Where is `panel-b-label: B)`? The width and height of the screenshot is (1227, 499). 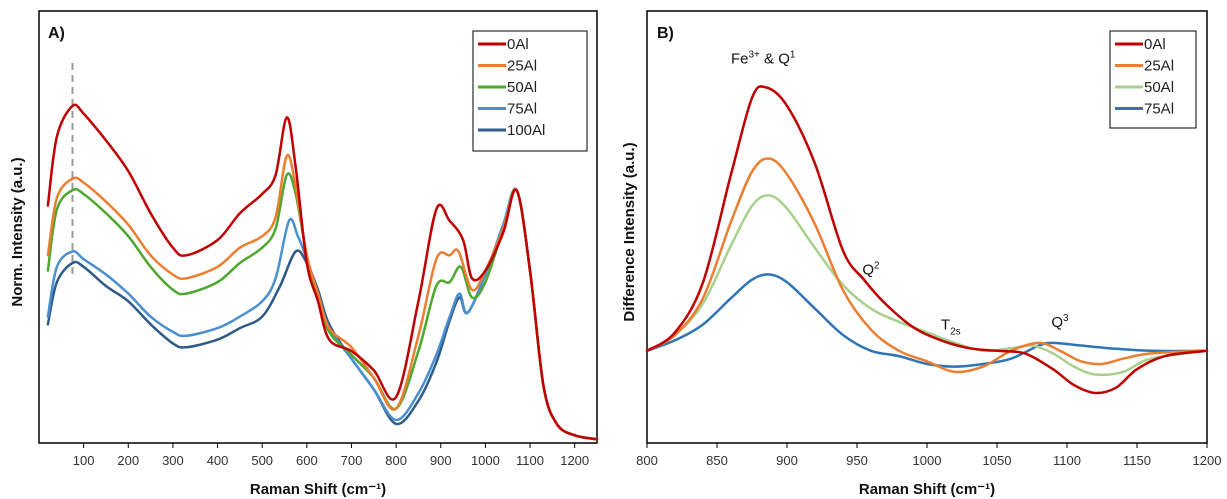 panel-b-label: B) is located at coordinates (665, 33).